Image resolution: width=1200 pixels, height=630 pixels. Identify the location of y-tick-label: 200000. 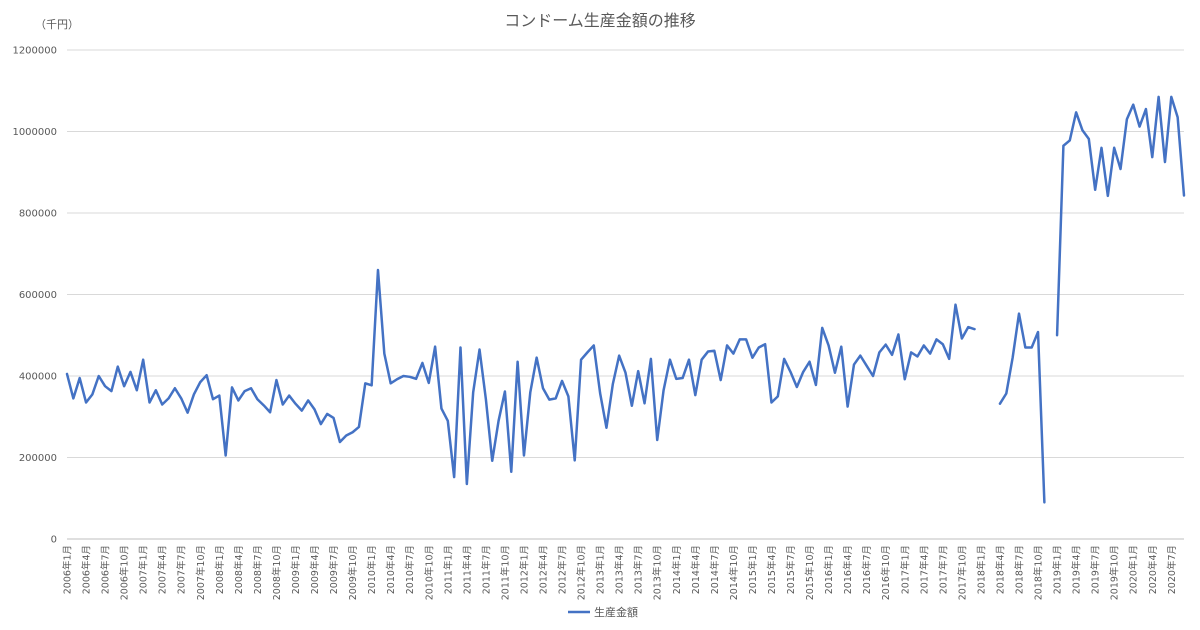
(38, 458).